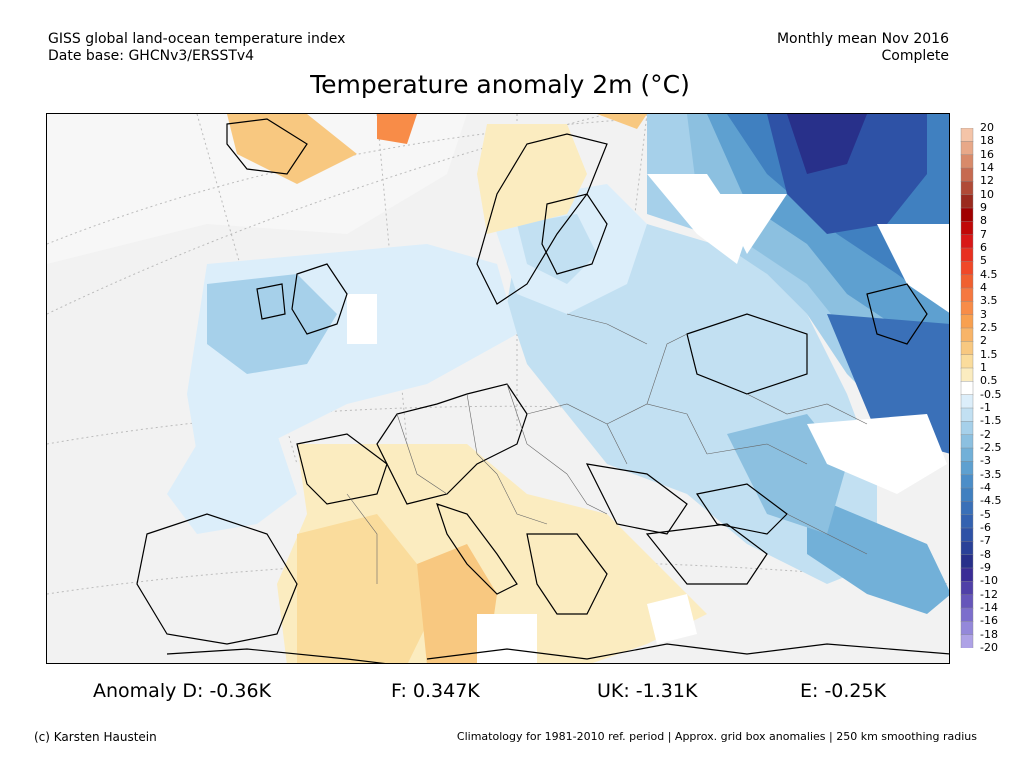 The height and width of the screenshot is (768, 1024). I want to click on colorbar-tick-label: -4, so click(985, 487).